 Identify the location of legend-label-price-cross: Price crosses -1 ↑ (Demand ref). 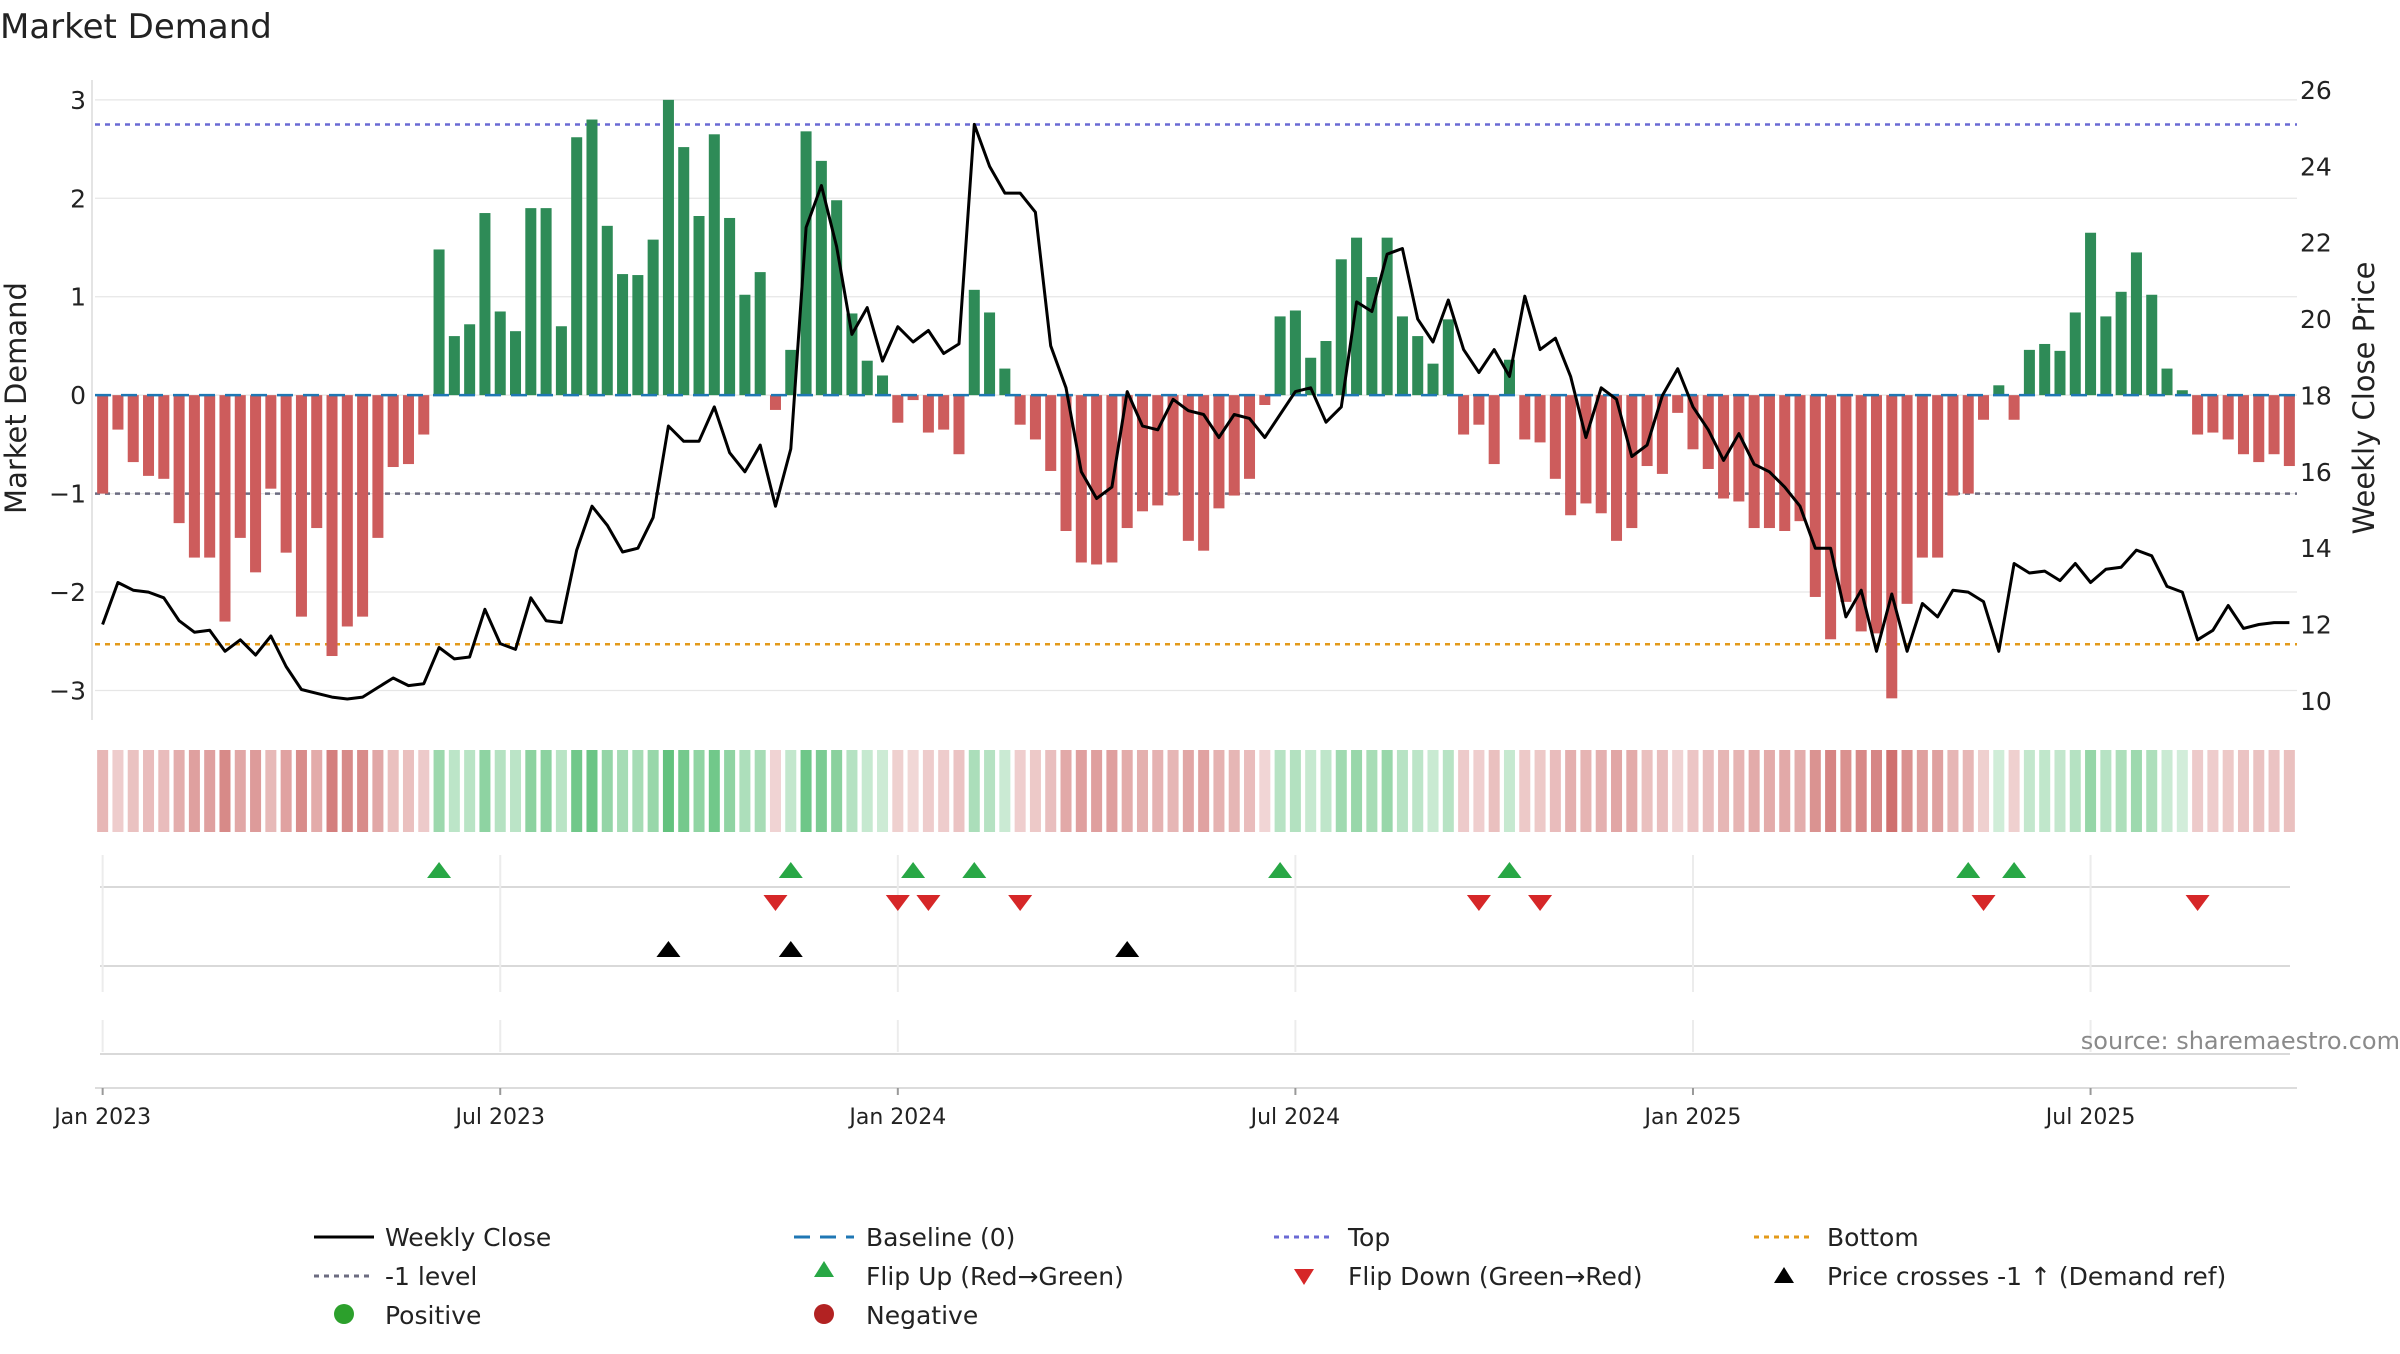
(2026, 1276).